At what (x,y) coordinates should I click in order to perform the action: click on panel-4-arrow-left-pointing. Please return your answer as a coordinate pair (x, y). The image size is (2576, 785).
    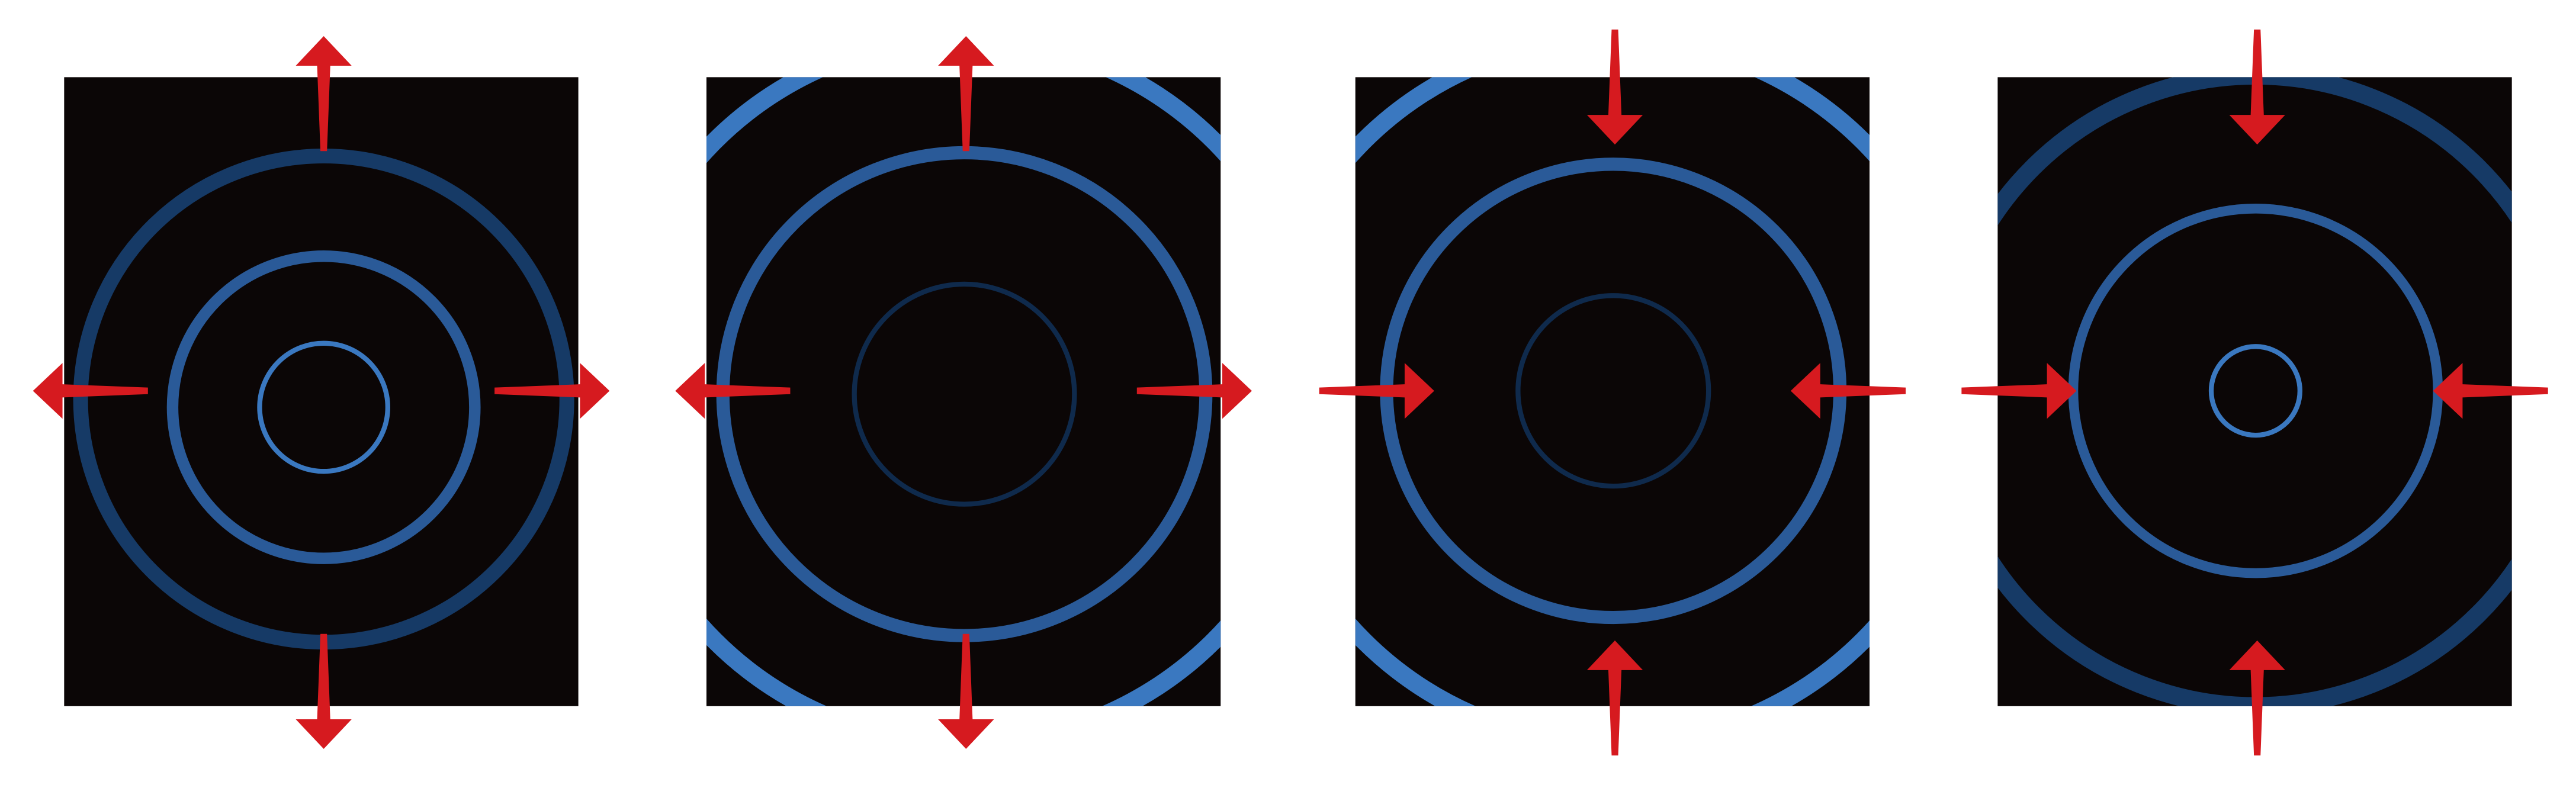
    Looking at the image, I should click on (2491, 391).